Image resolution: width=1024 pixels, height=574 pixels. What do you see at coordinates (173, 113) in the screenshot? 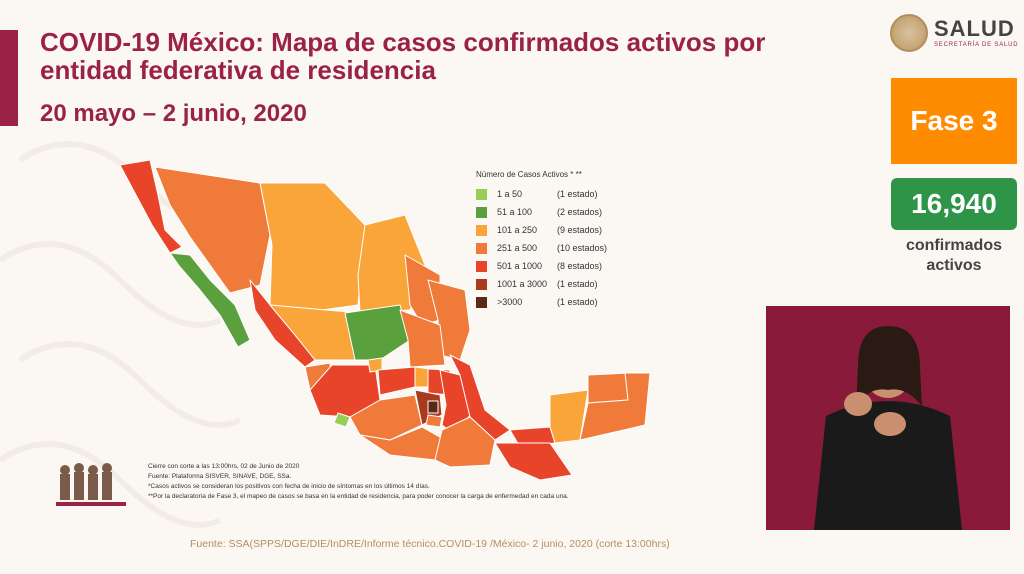
I see `date-range: 20 mayo – 2 junio, 2020` at bounding box center [173, 113].